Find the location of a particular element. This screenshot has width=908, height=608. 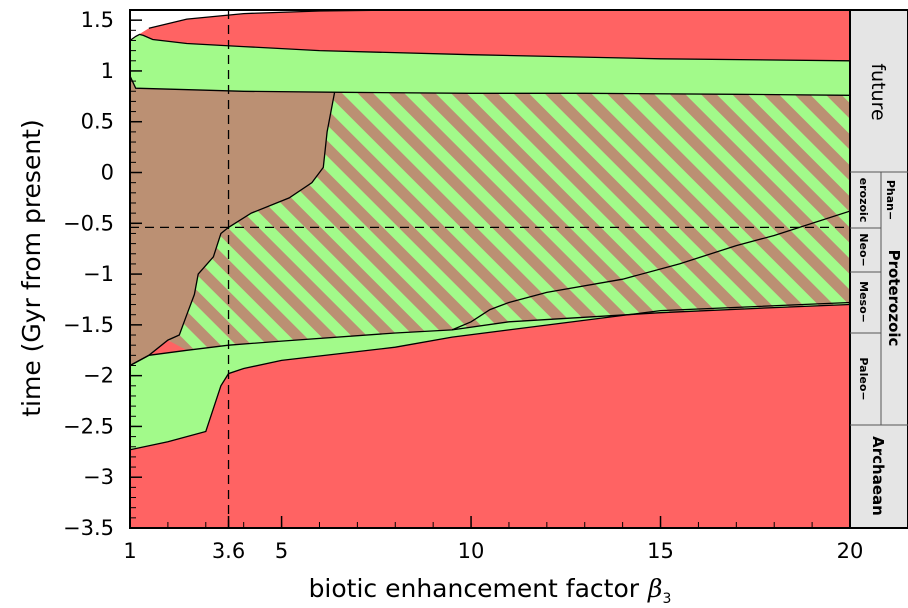

y-tick-label: −3.5 is located at coordinates (88, 528).